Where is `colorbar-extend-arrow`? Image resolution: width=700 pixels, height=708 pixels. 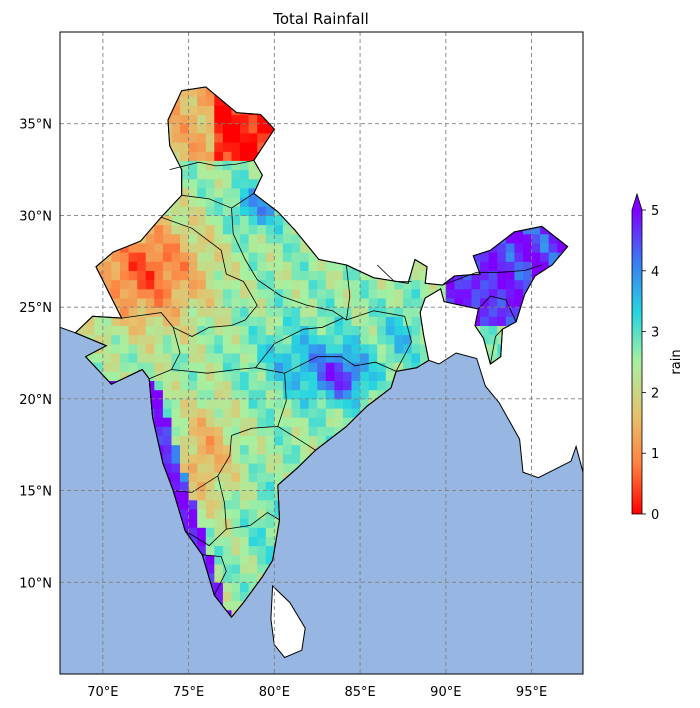 colorbar-extend-arrow is located at coordinates (637, 202).